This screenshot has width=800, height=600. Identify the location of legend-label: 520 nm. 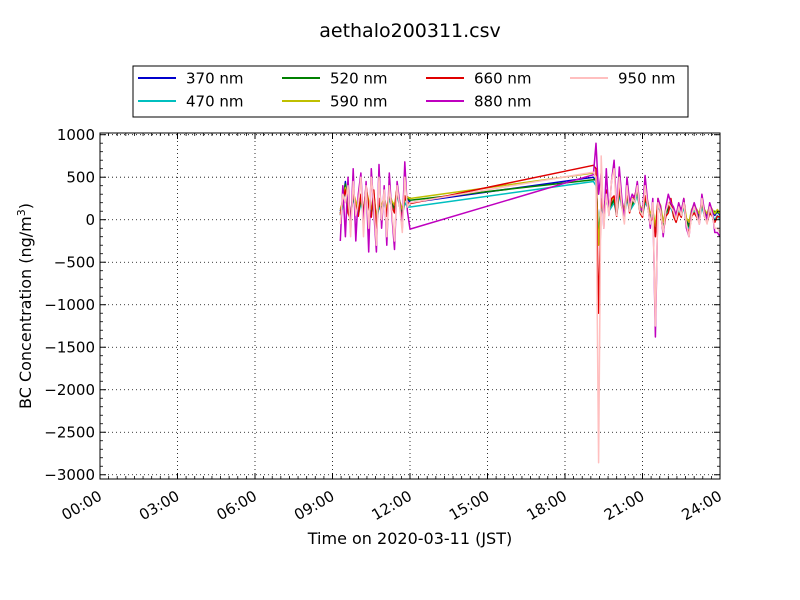
(359, 79).